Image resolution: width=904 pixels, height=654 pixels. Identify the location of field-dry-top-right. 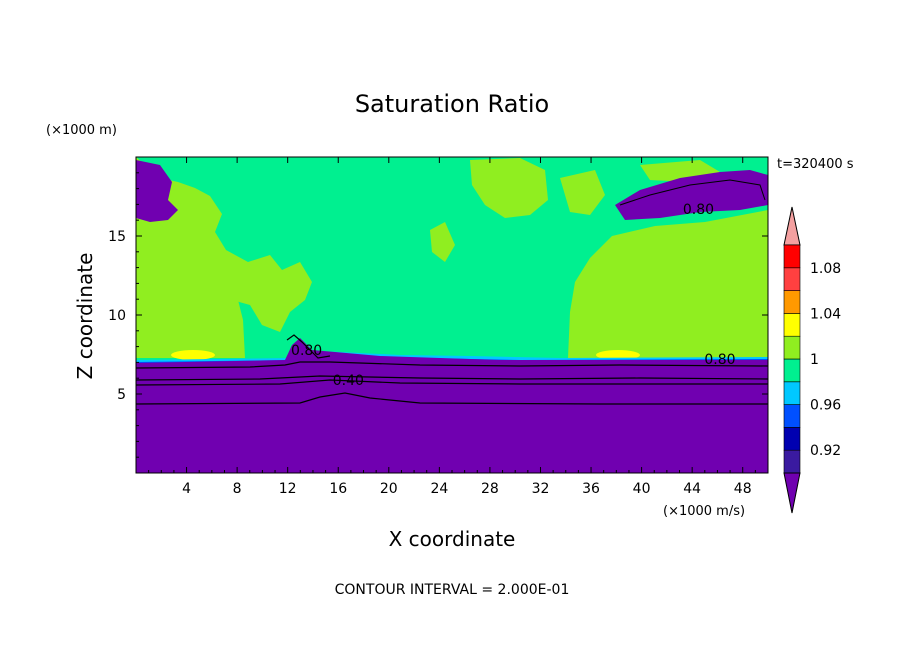
(691, 195).